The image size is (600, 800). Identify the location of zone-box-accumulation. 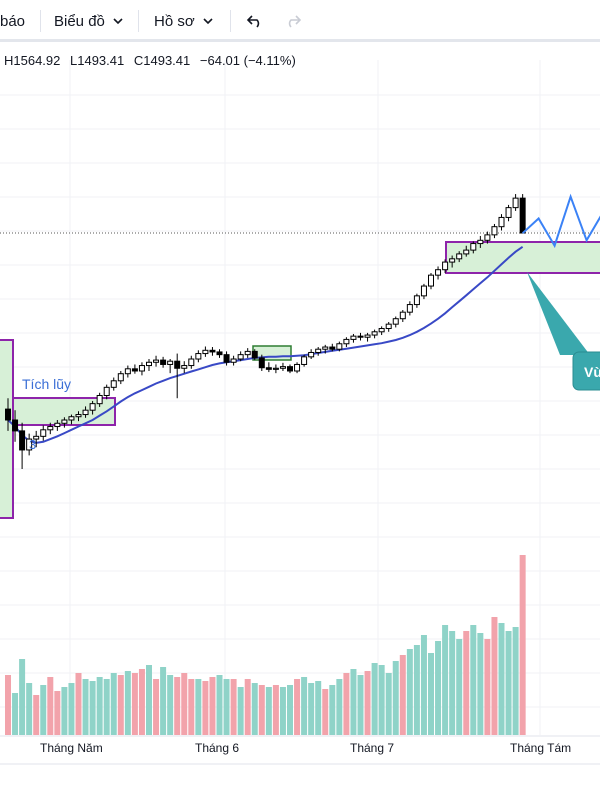
(64, 411).